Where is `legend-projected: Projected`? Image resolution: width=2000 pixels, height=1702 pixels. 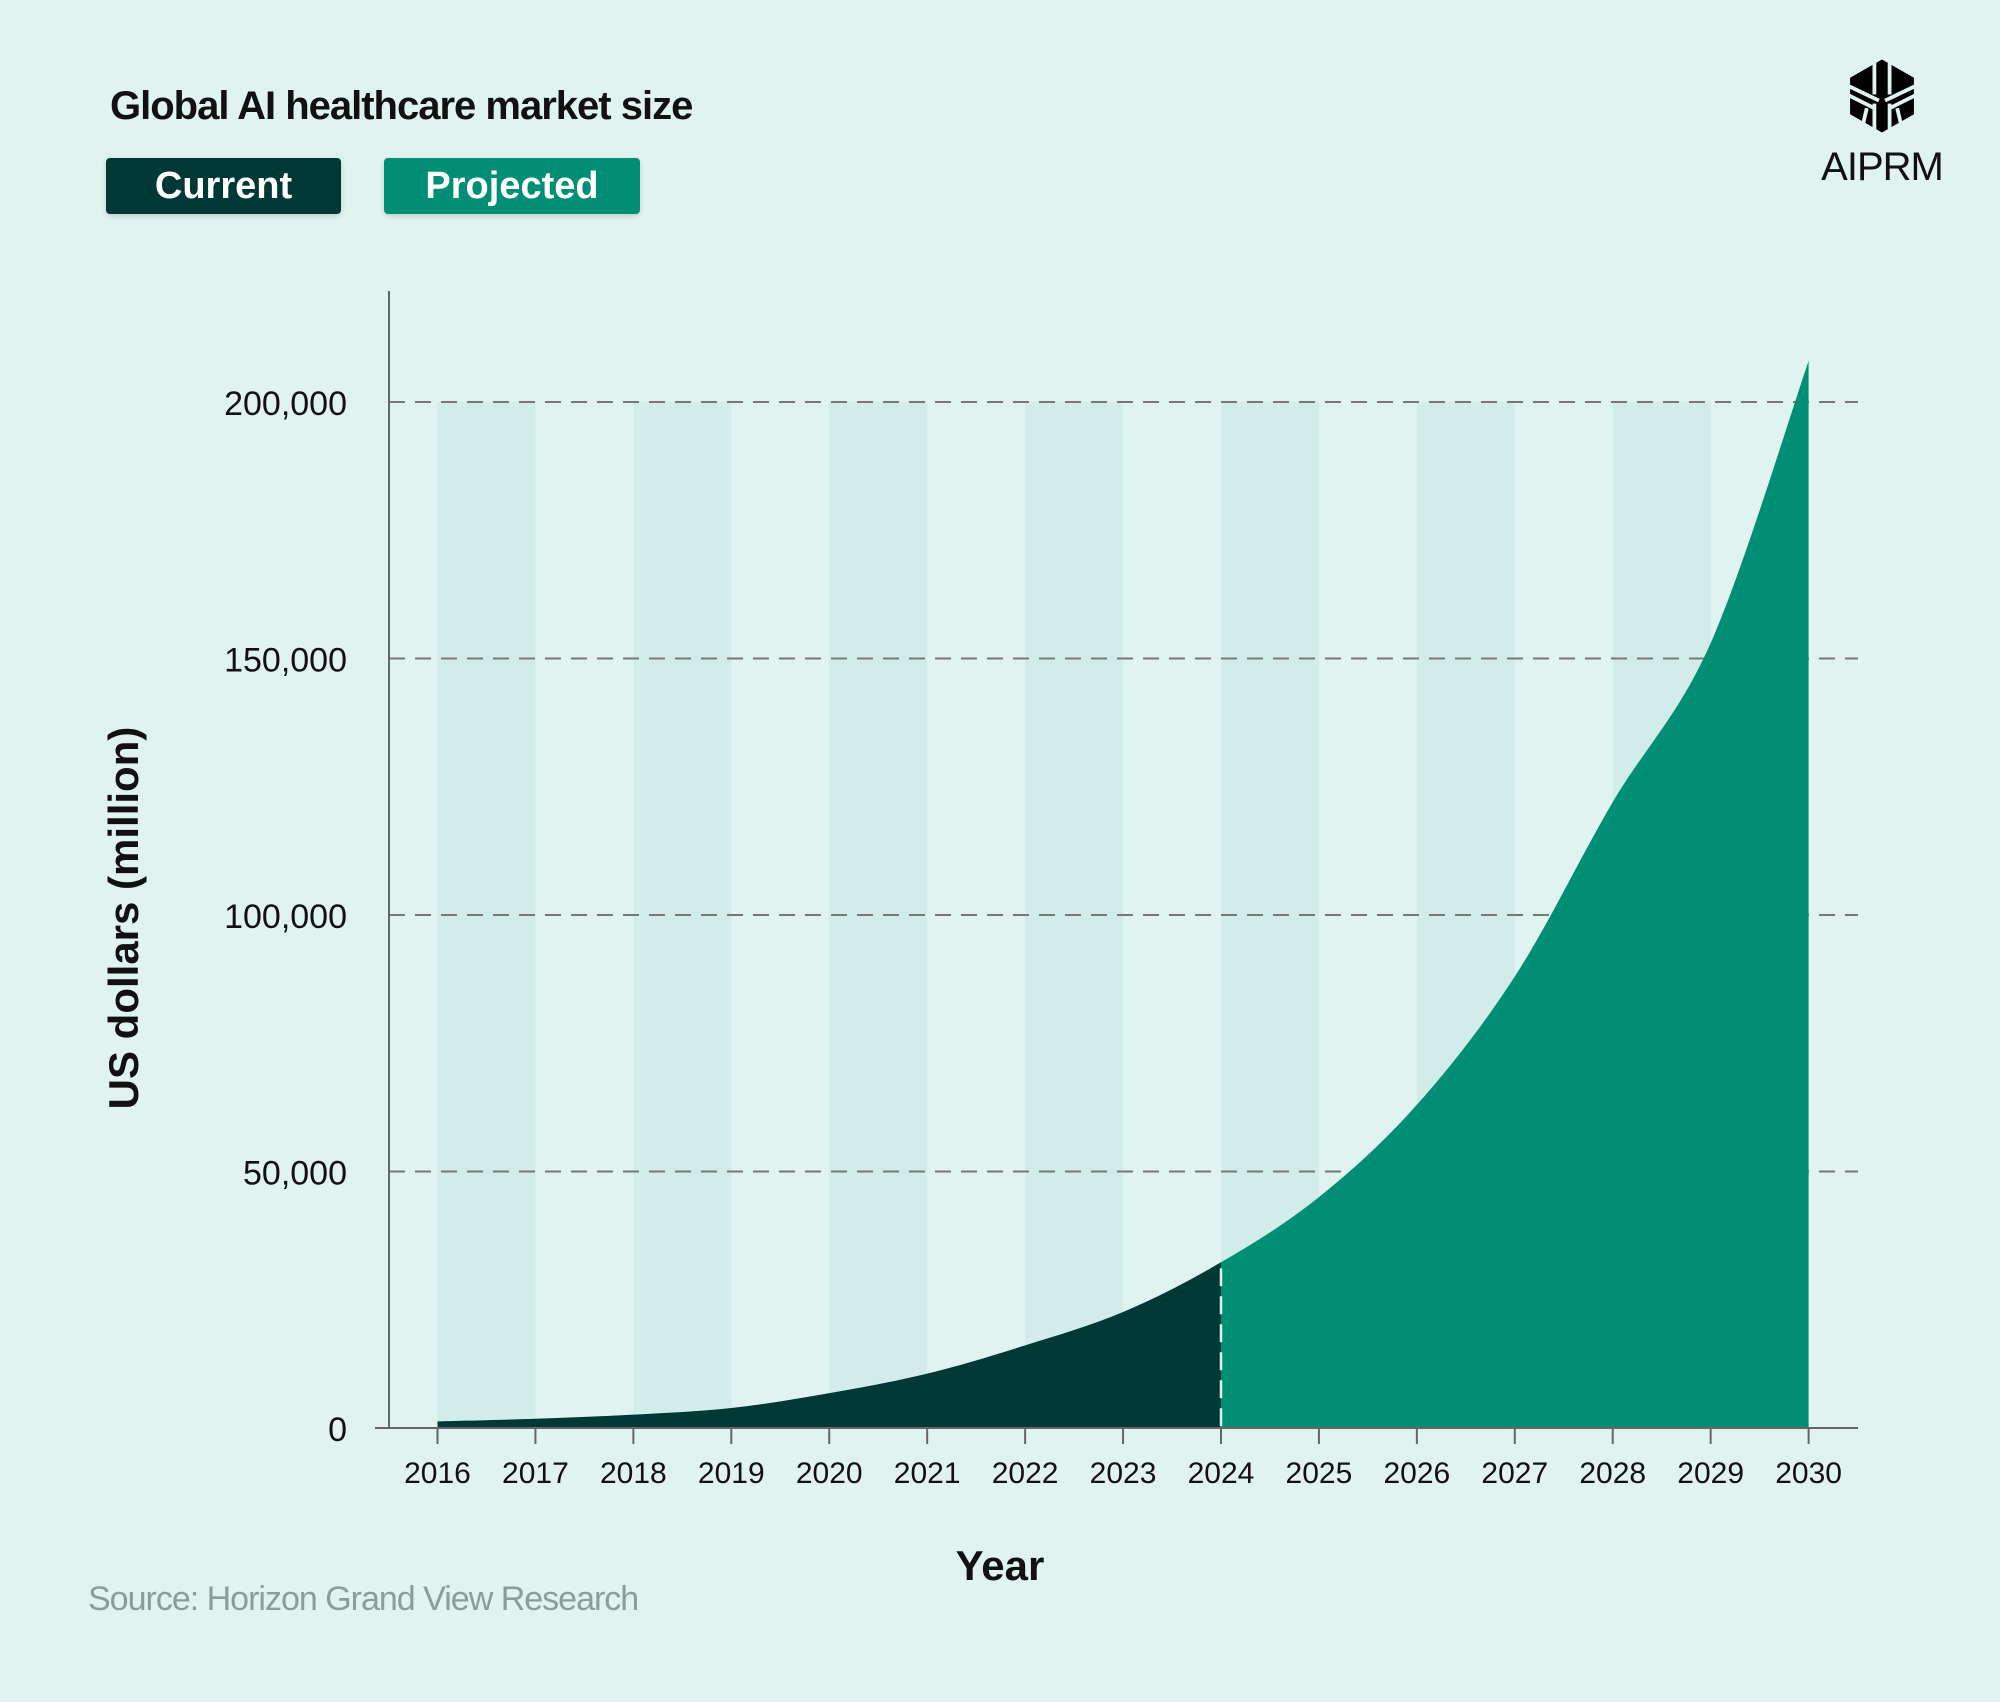
legend-projected: Projected is located at coordinates (512, 186).